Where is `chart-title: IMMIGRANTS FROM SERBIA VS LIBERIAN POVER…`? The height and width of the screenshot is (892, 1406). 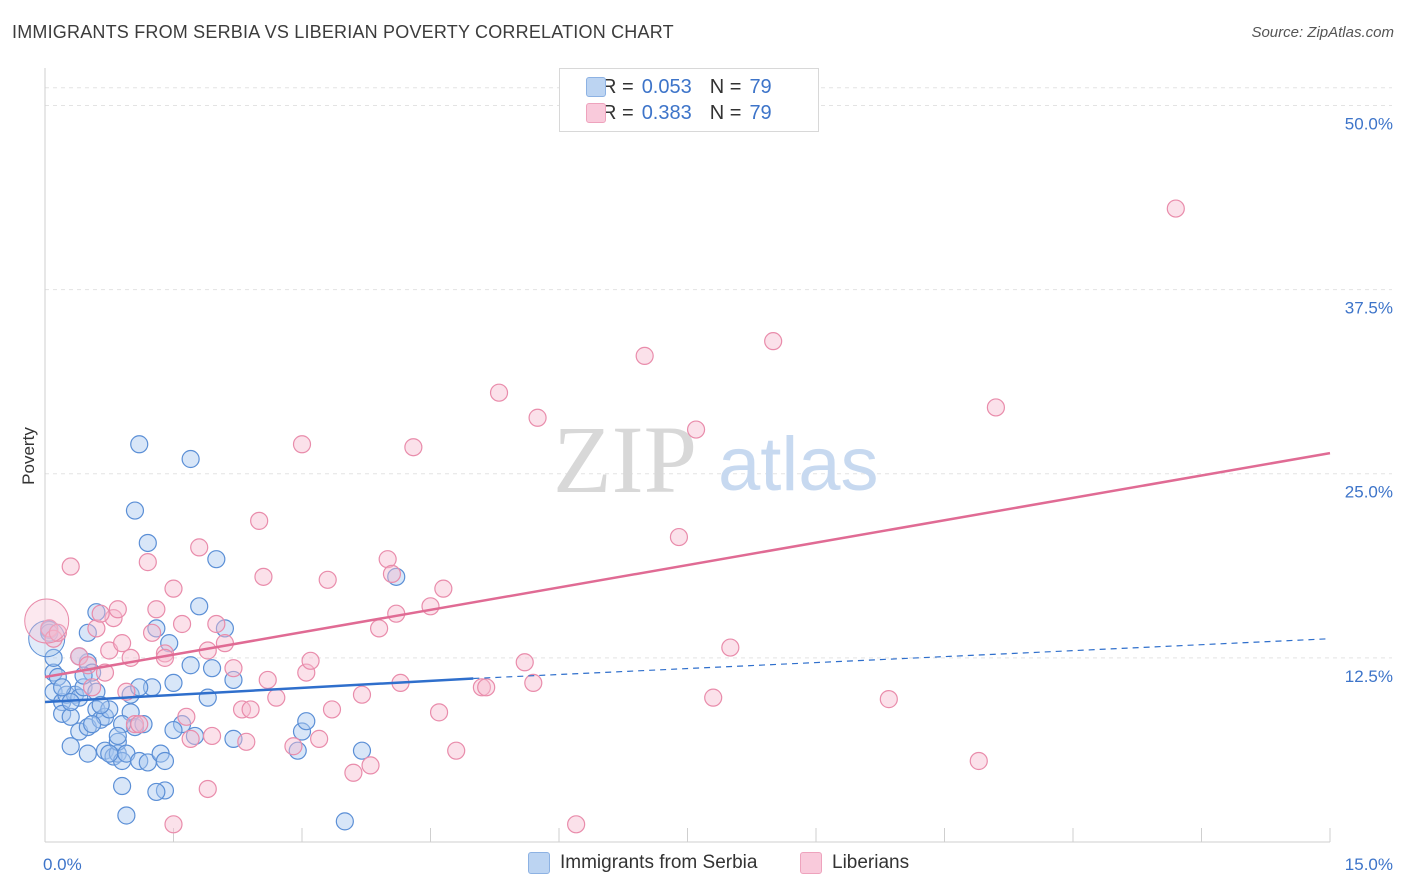
chart-title: IMMIGRANTS FROM SERBIA VS LIBERIAN POVER… is located at coordinates (343, 32).